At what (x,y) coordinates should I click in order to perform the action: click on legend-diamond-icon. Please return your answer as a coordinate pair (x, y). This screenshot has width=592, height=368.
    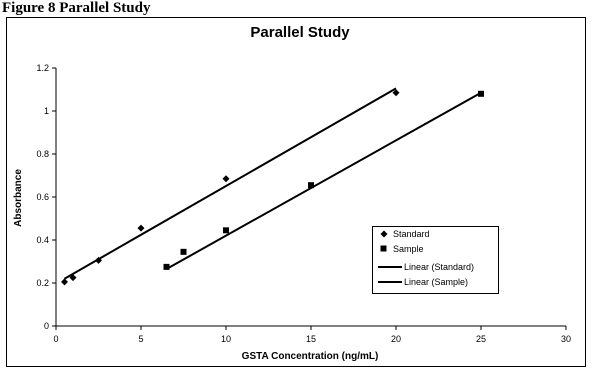
    Looking at the image, I should click on (384, 234).